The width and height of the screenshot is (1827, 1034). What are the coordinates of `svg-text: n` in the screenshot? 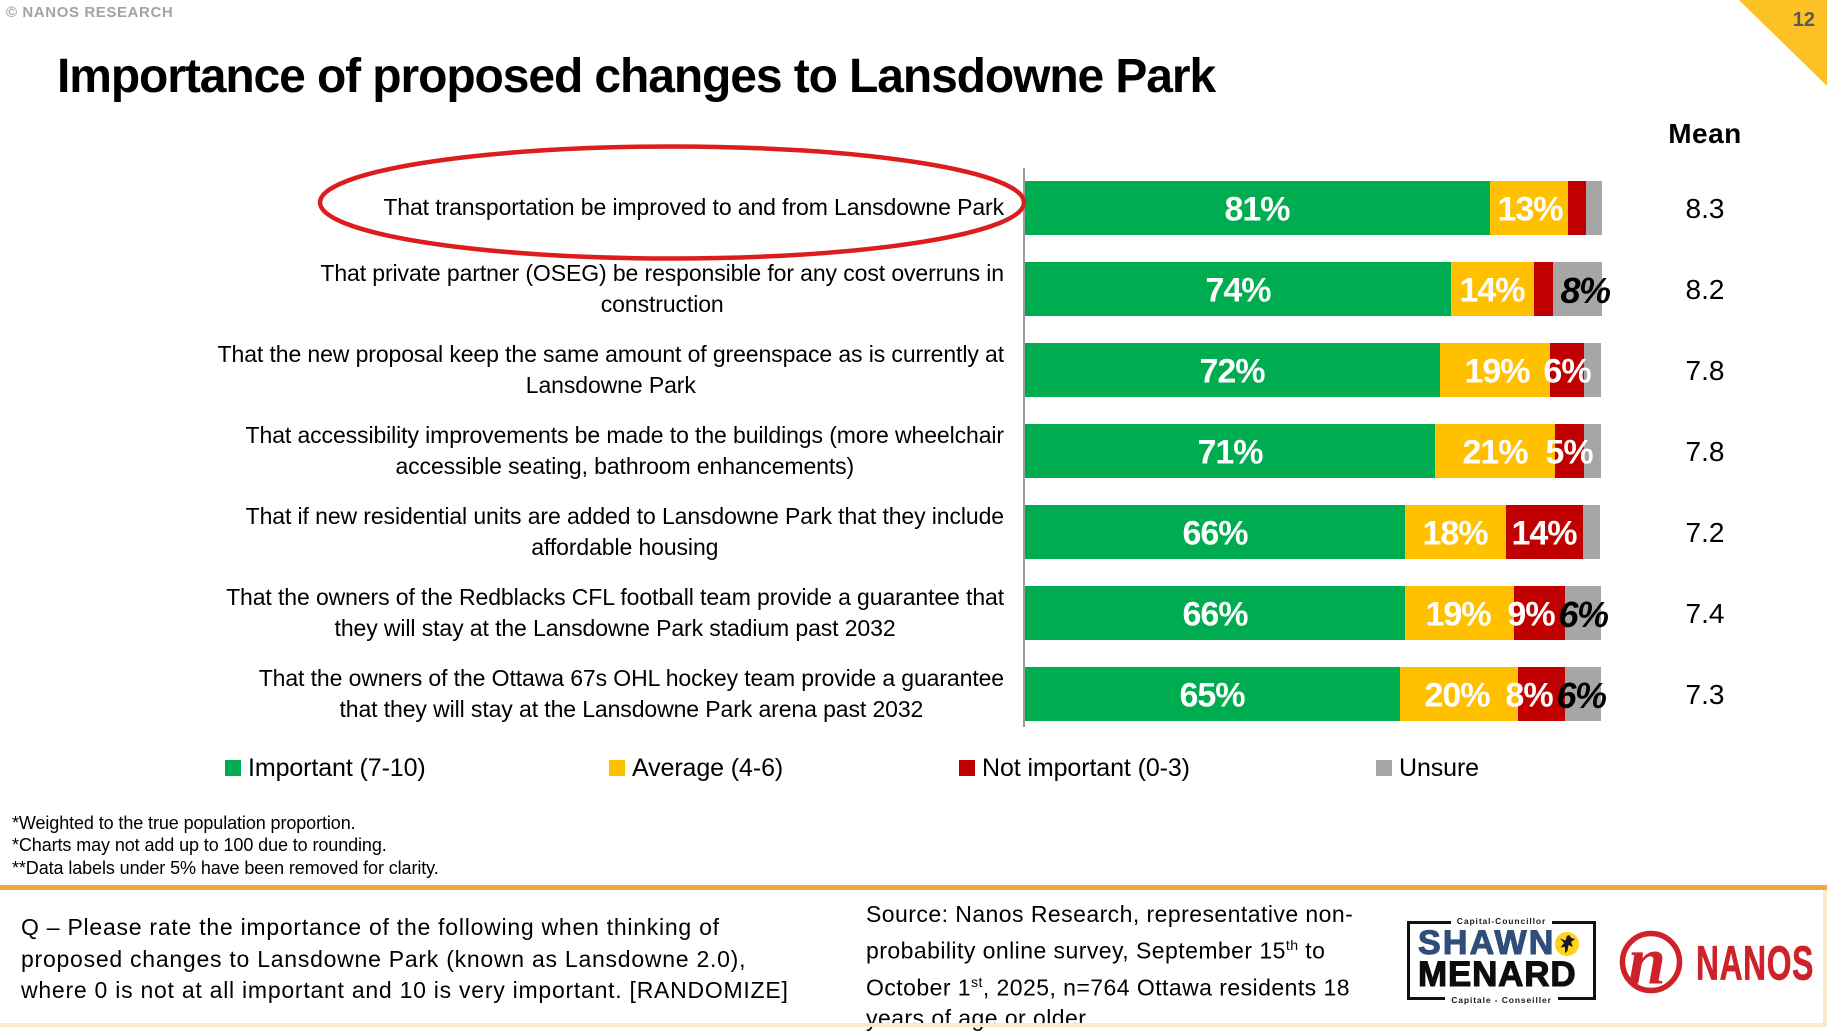 It's located at (1647, 963).